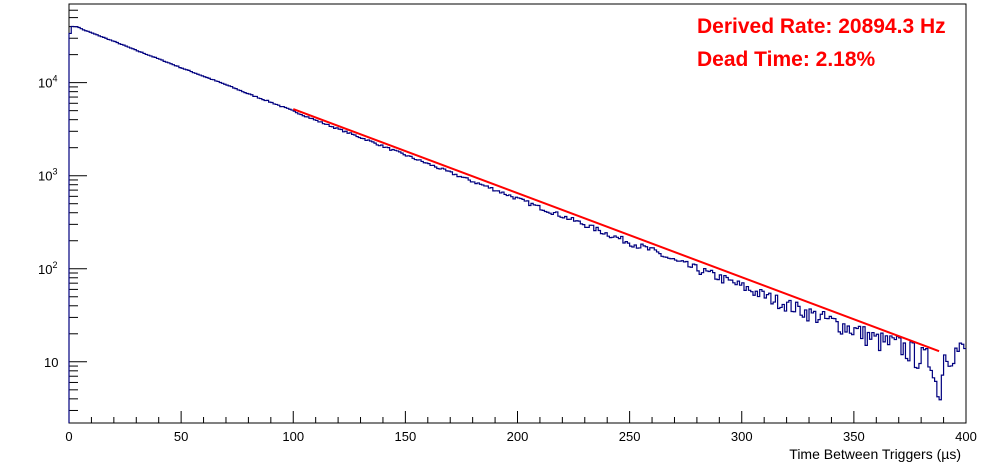 The image size is (996, 472). What do you see at coordinates (48, 222) in the screenshot?
I see `y-tick-labels: 10 10² 10³ 10⁴` at bounding box center [48, 222].